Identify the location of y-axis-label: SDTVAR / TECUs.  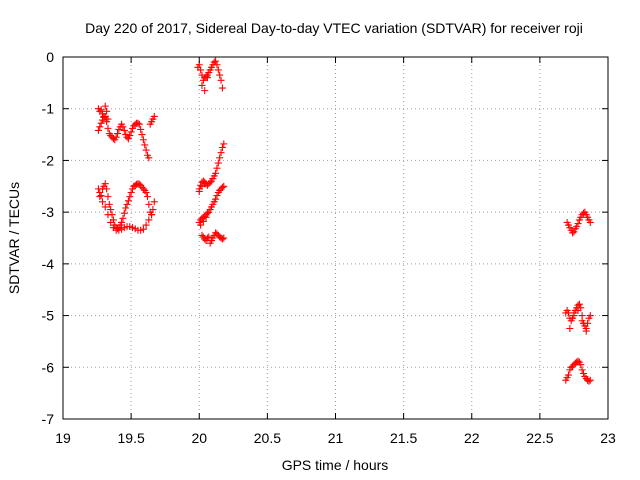
(14, 238).